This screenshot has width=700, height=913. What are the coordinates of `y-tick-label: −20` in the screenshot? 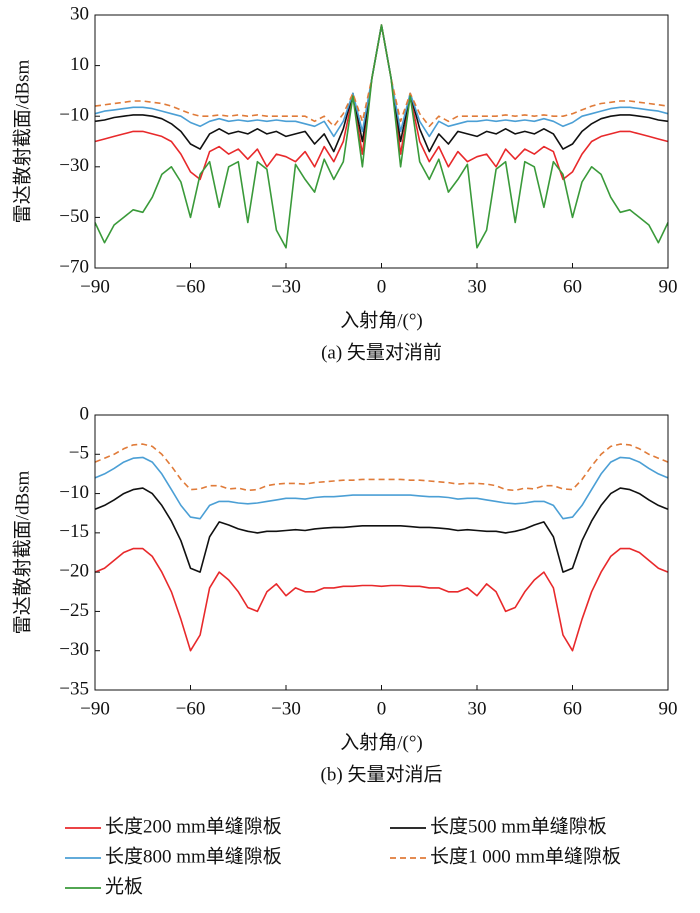 It's located at (74, 571).